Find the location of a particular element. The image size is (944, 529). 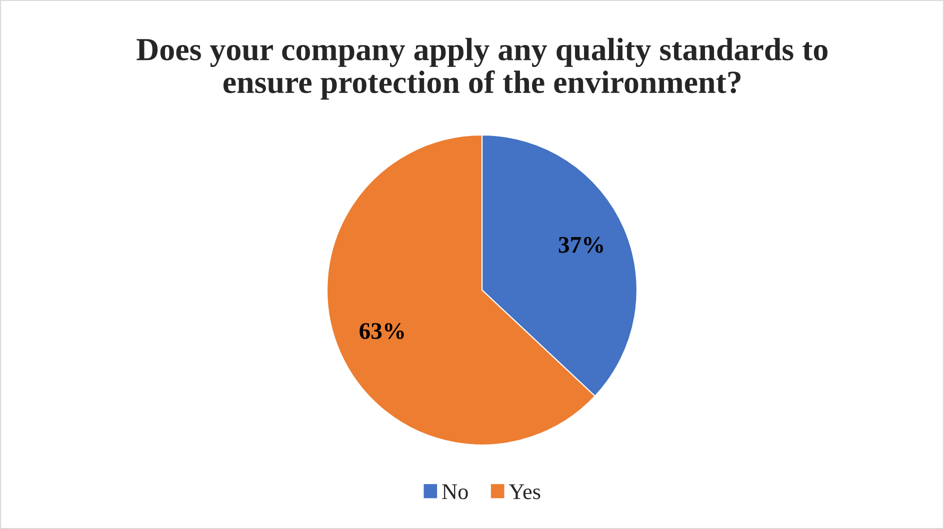

data-label: 63% is located at coordinates (382, 331).